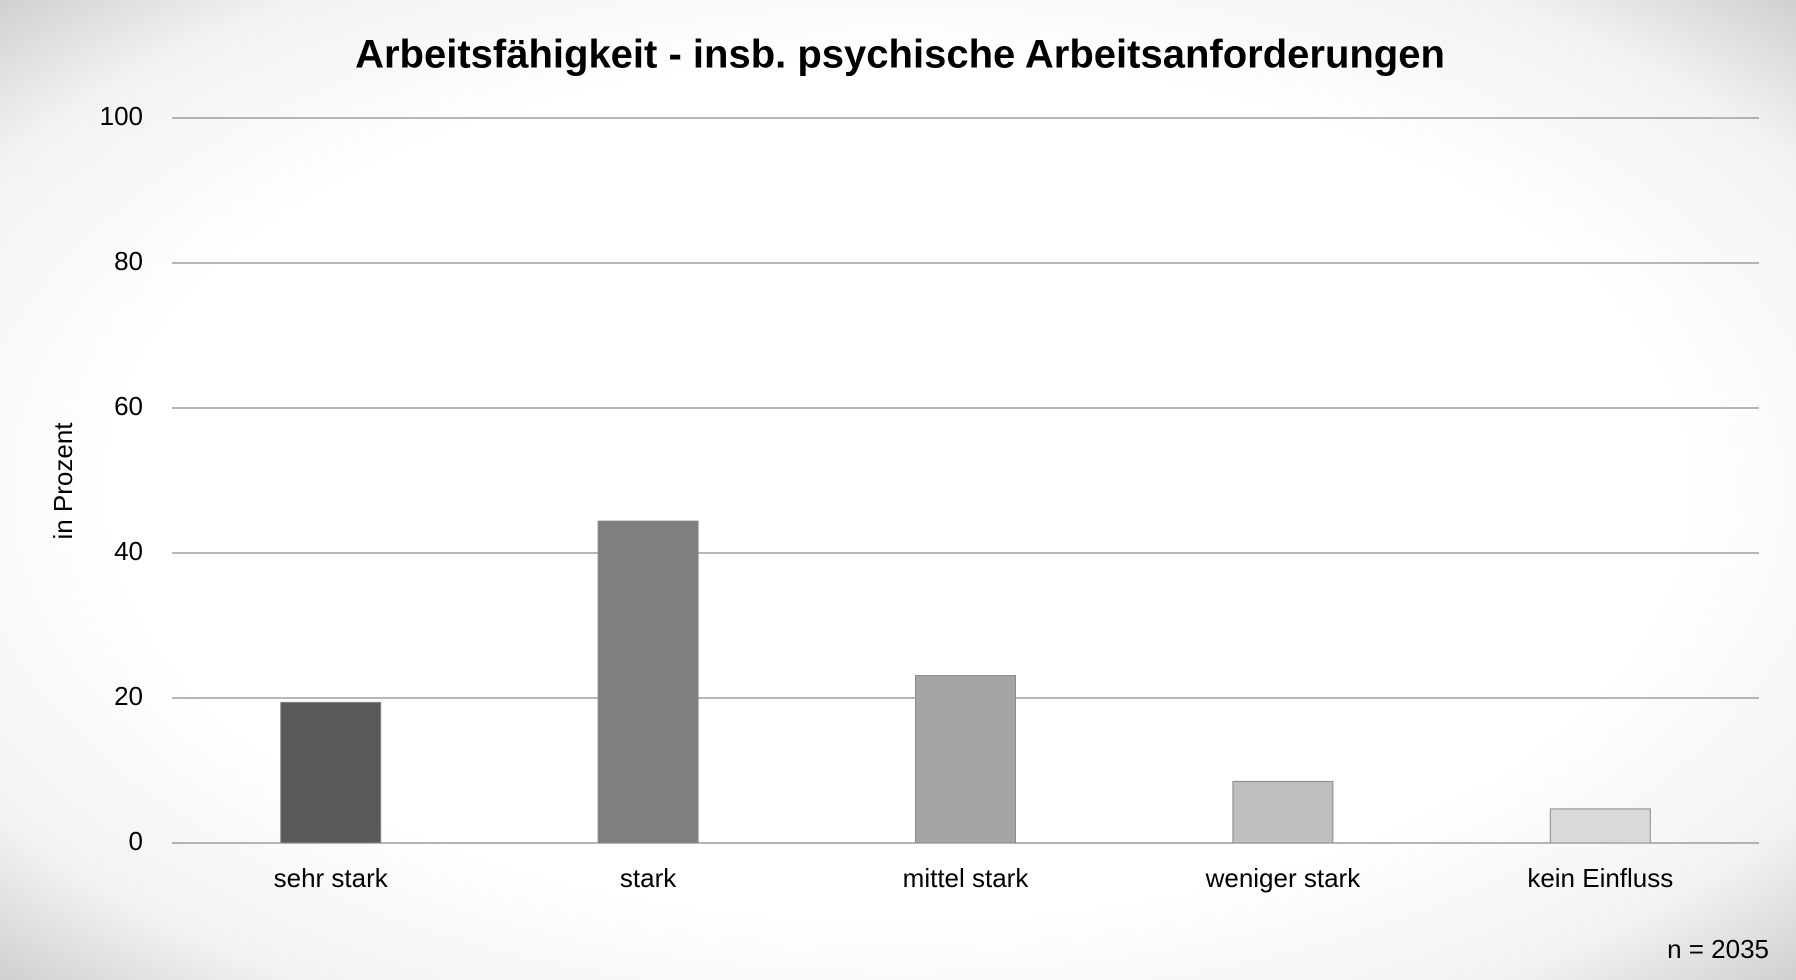 The height and width of the screenshot is (980, 1796). What do you see at coordinates (128, 551) in the screenshot?
I see `y-tick-label: 40` at bounding box center [128, 551].